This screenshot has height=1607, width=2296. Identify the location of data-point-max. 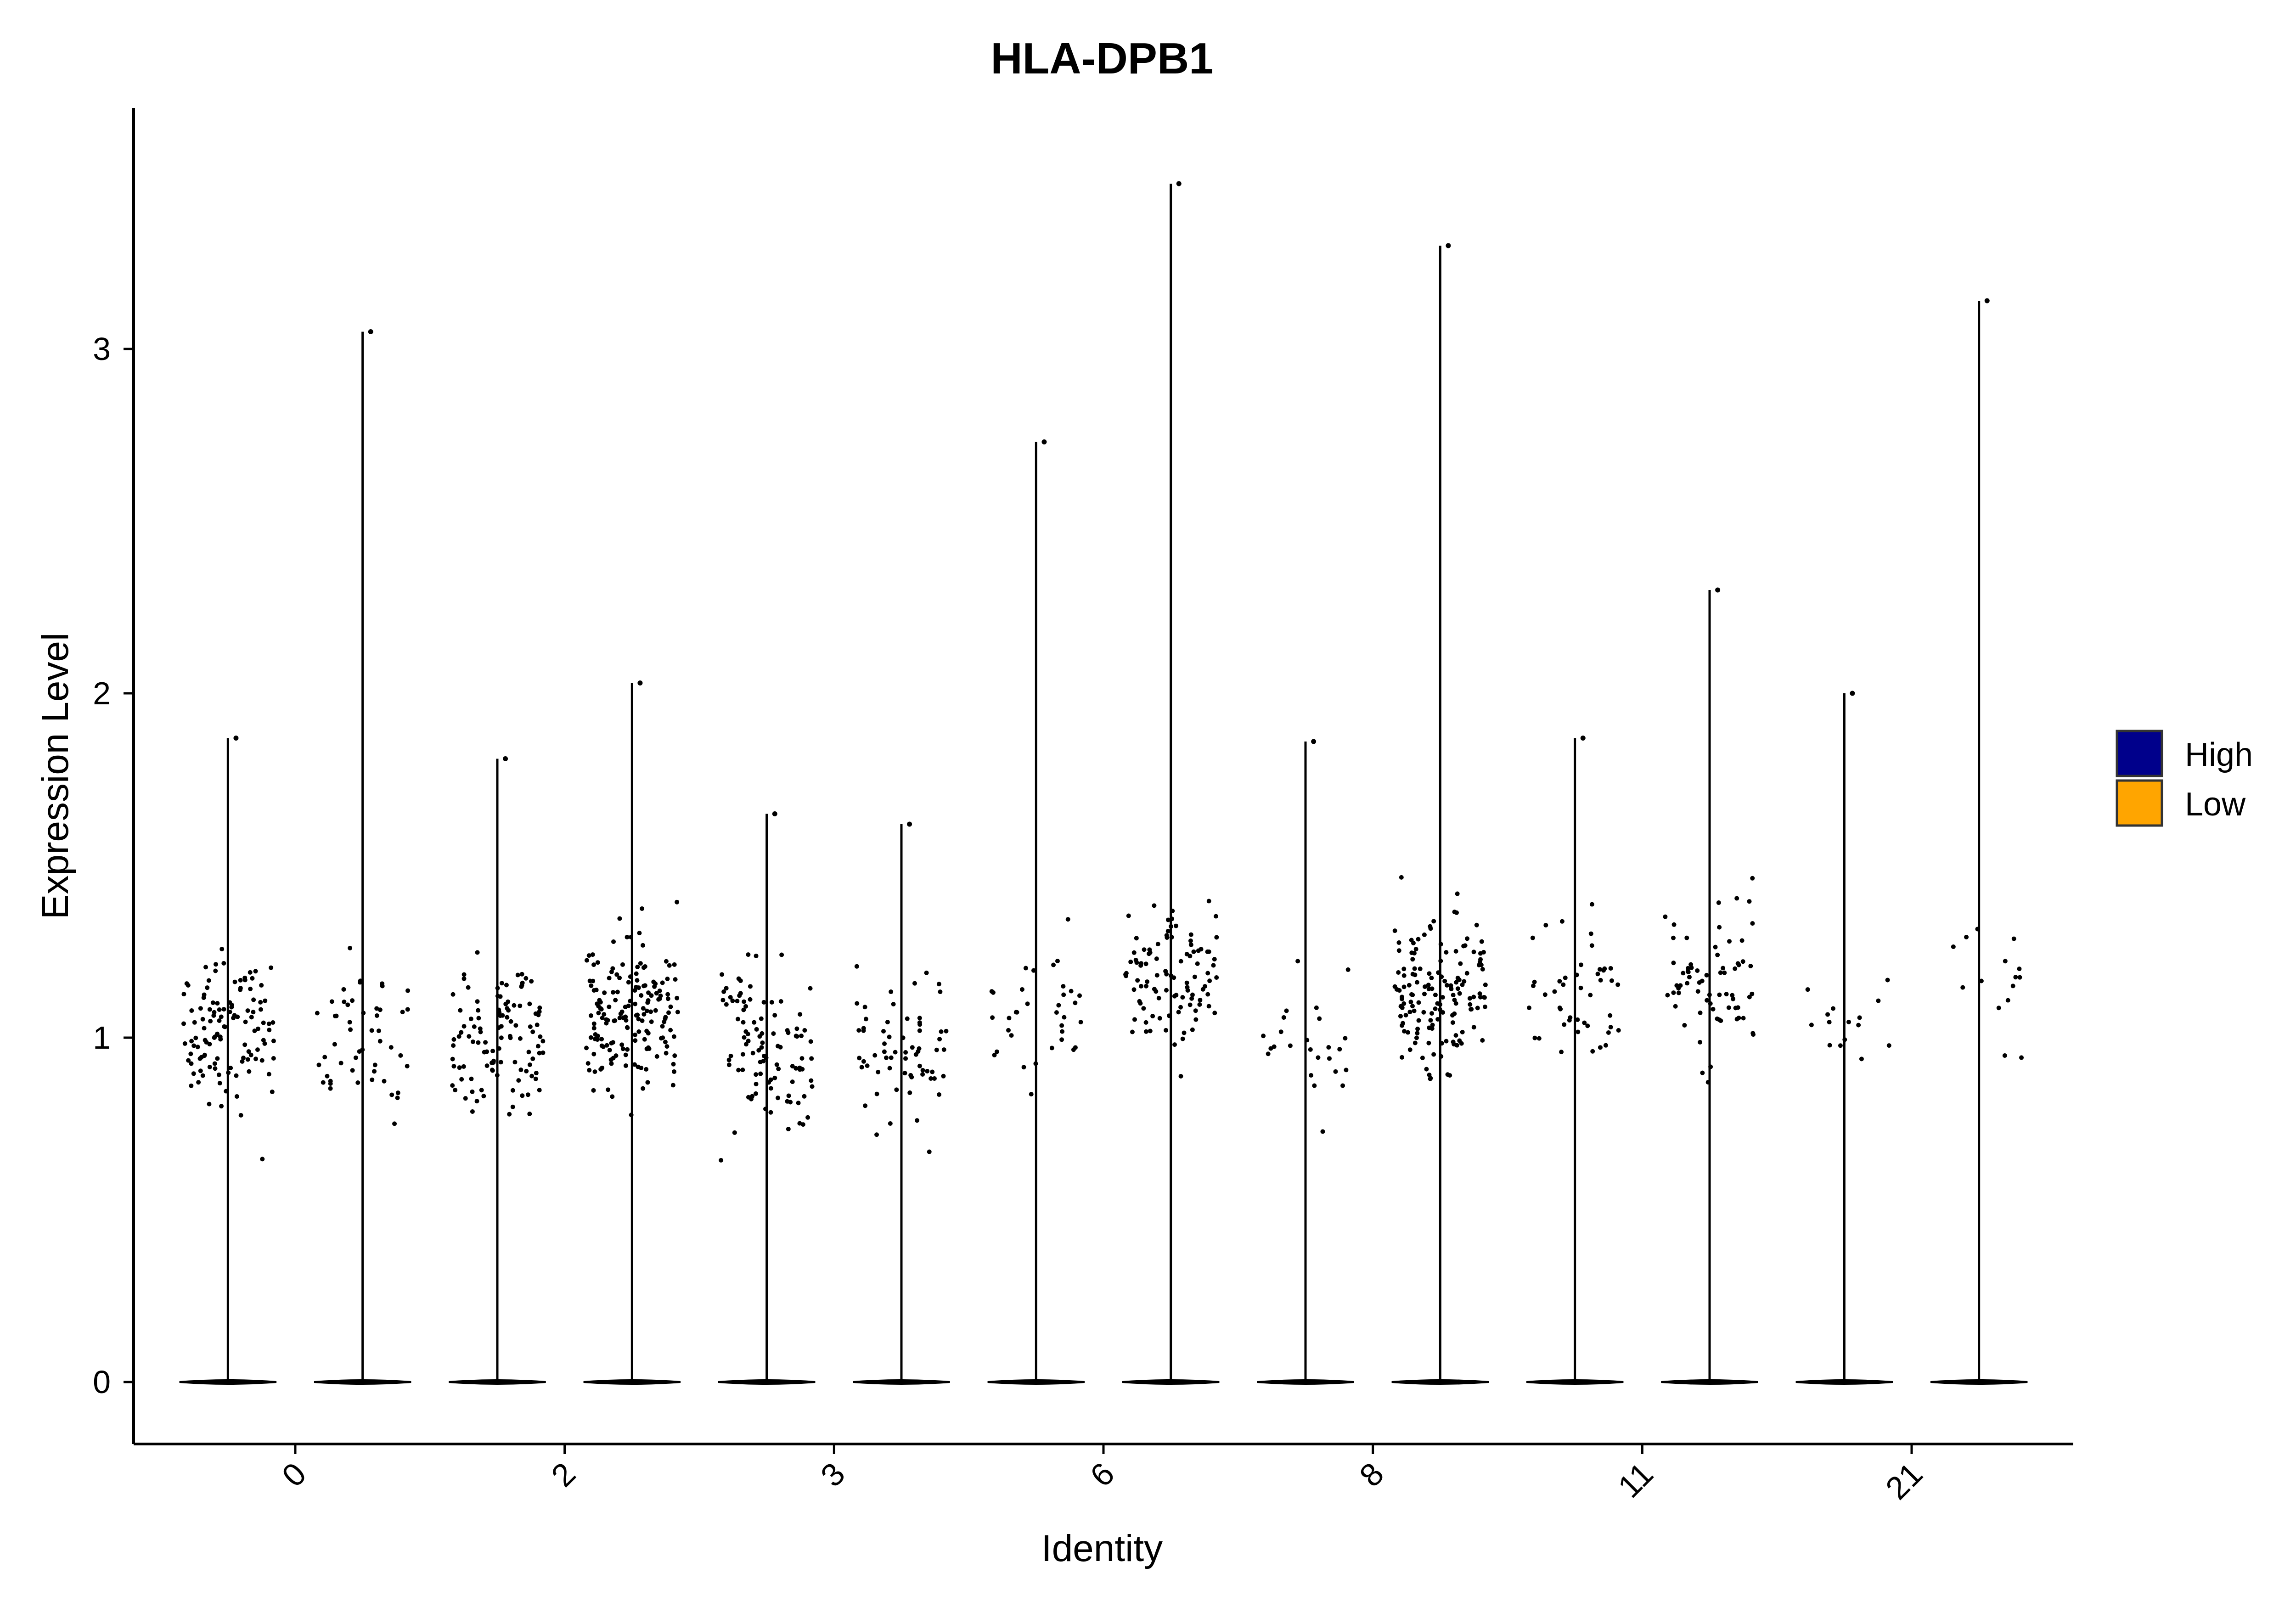
(1718, 590).